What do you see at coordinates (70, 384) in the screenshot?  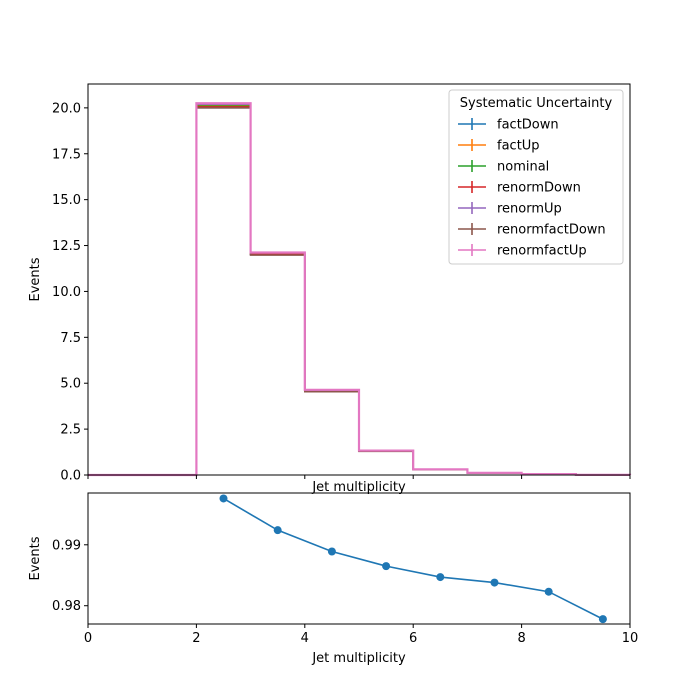 I see `main-y-tick-label: 5.0` at bounding box center [70, 384].